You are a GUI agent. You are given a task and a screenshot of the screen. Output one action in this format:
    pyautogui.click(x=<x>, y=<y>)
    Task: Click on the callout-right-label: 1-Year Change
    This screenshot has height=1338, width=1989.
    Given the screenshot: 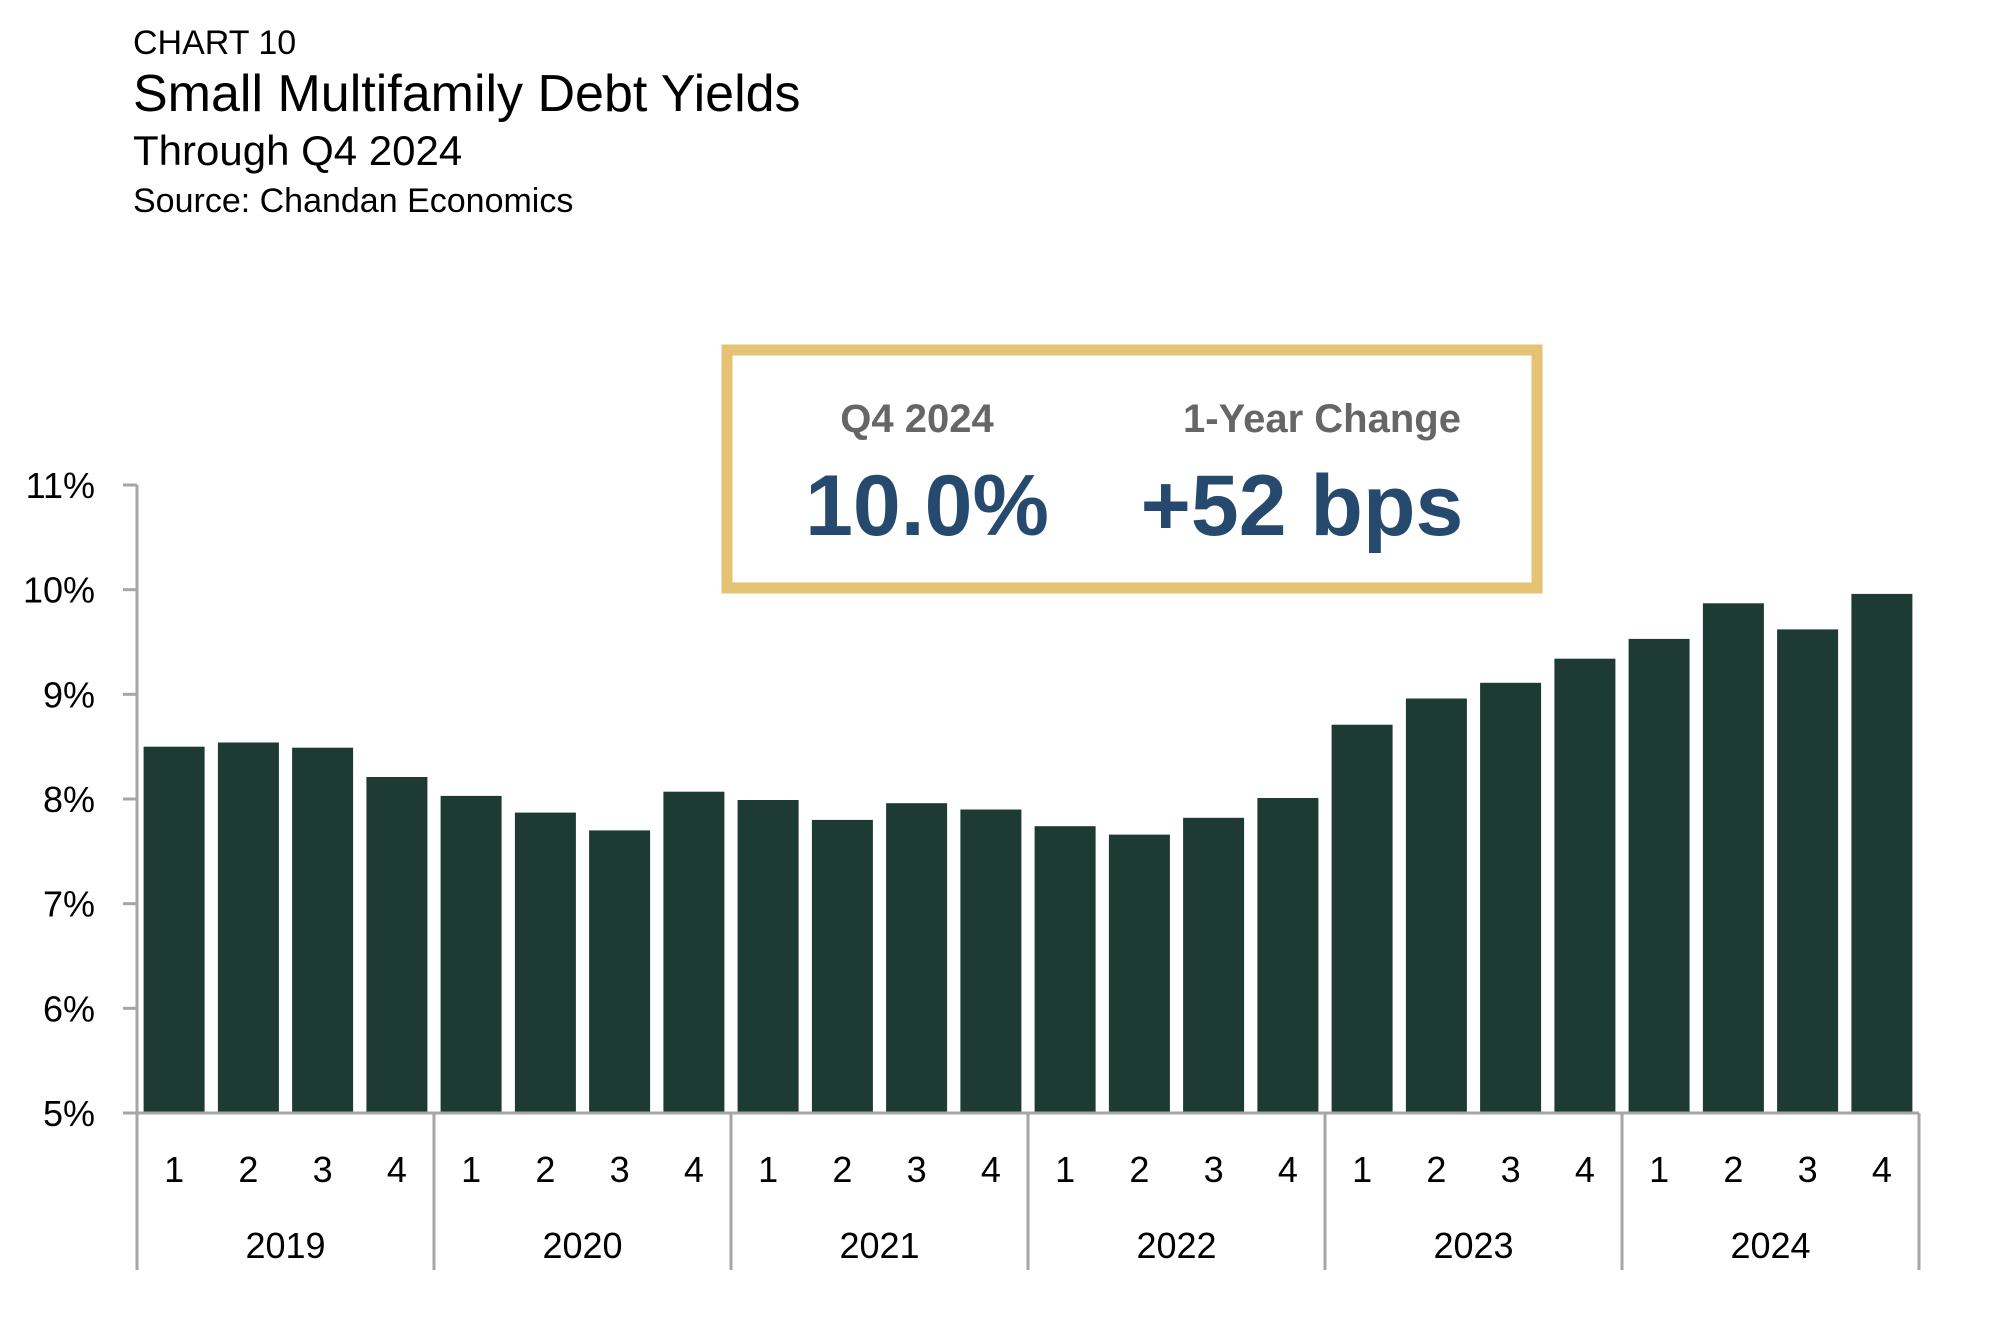 What is the action you would take?
    pyautogui.click(x=1322, y=419)
    